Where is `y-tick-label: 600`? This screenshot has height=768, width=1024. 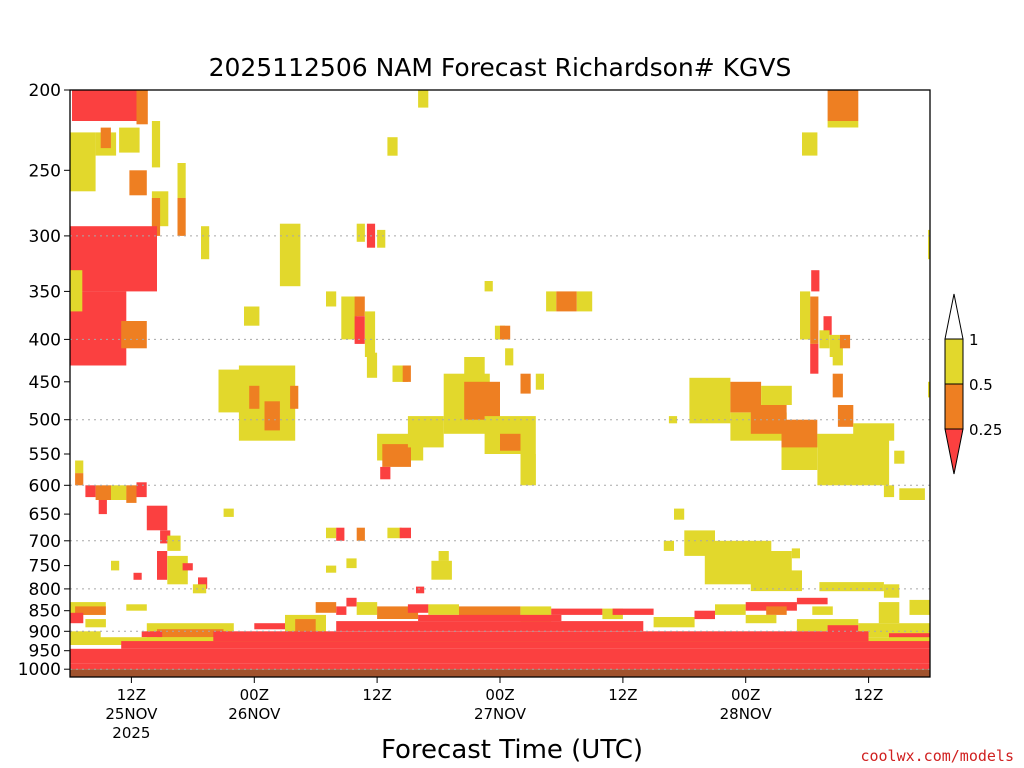 y-tick-label: 600 is located at coordinates (45, 486).